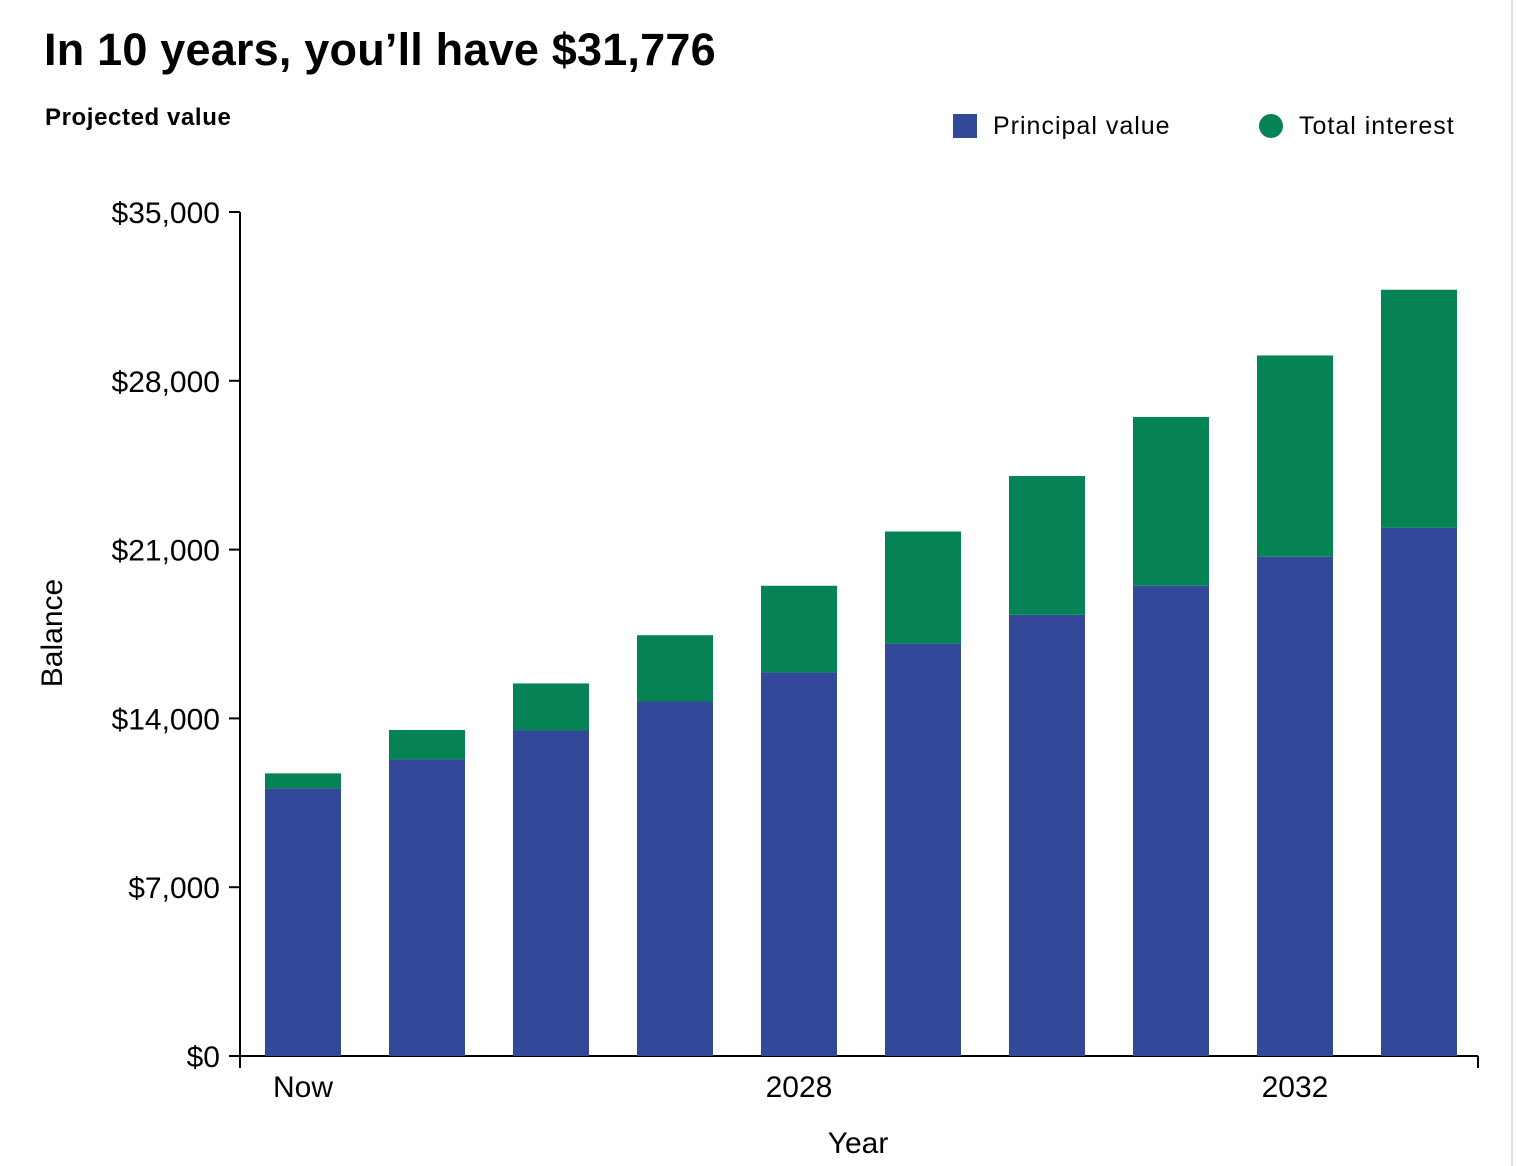 This screenshot has width=1516, height=1166. I want to click on bar-interest-2033, so click(1419, 408).